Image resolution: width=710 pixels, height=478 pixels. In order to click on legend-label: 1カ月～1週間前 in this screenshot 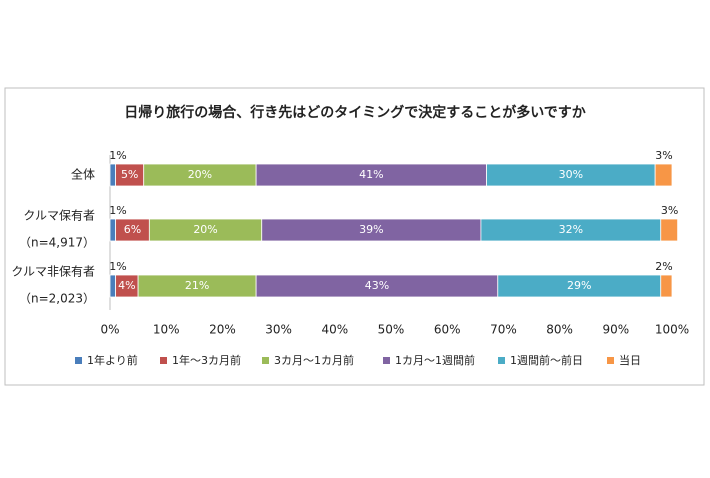, I will do `click(435, 360)`.